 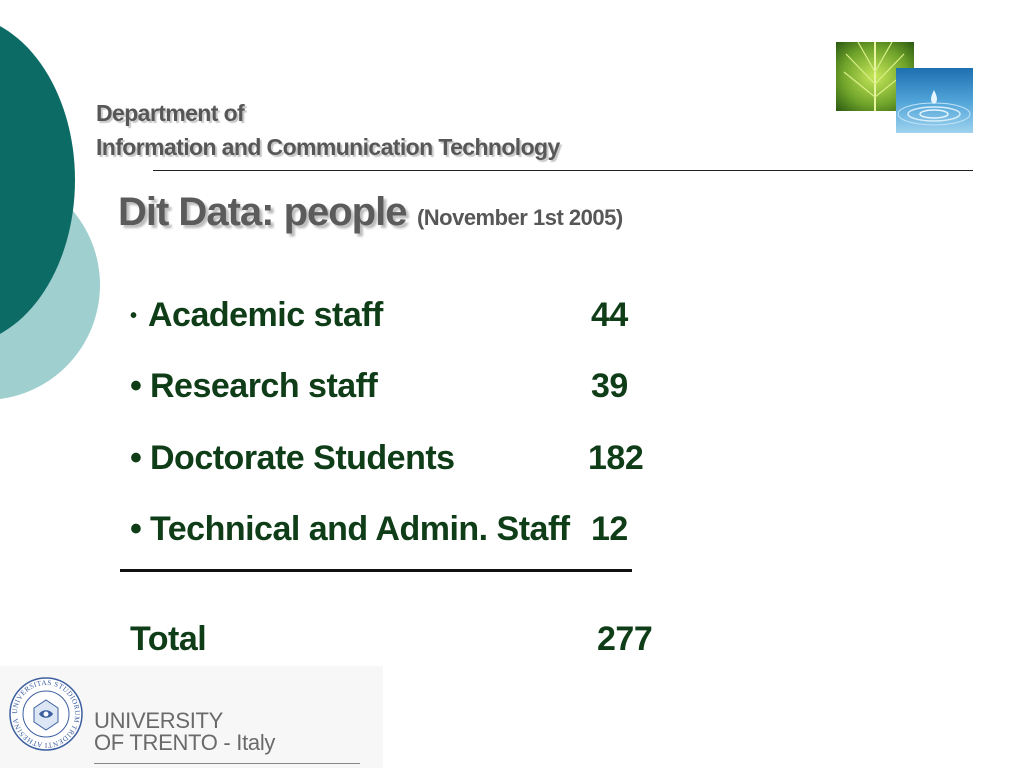 I want to click on department-line-1: Department of, so click(x=170, y=113).